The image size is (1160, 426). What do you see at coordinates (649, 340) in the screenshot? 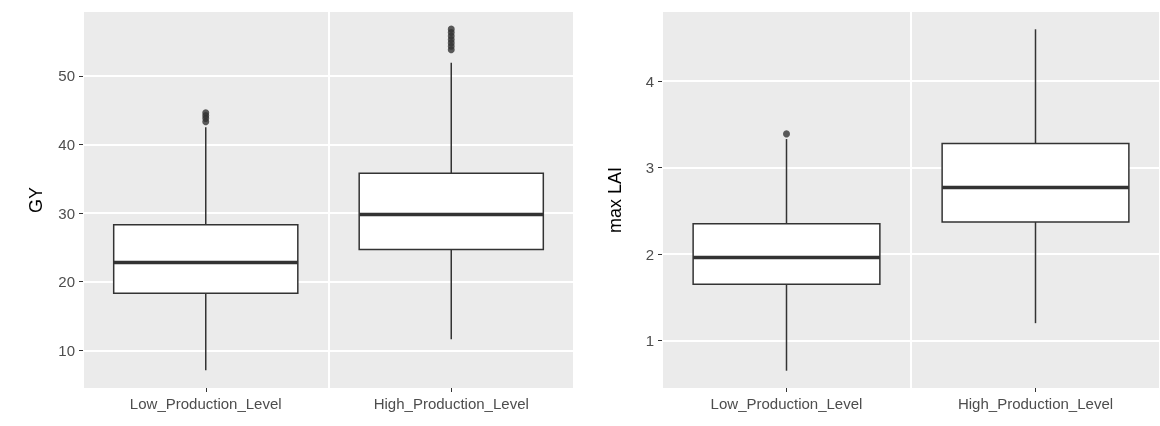
I see `y-tick-label: 1` at bounding box center [649, 340].